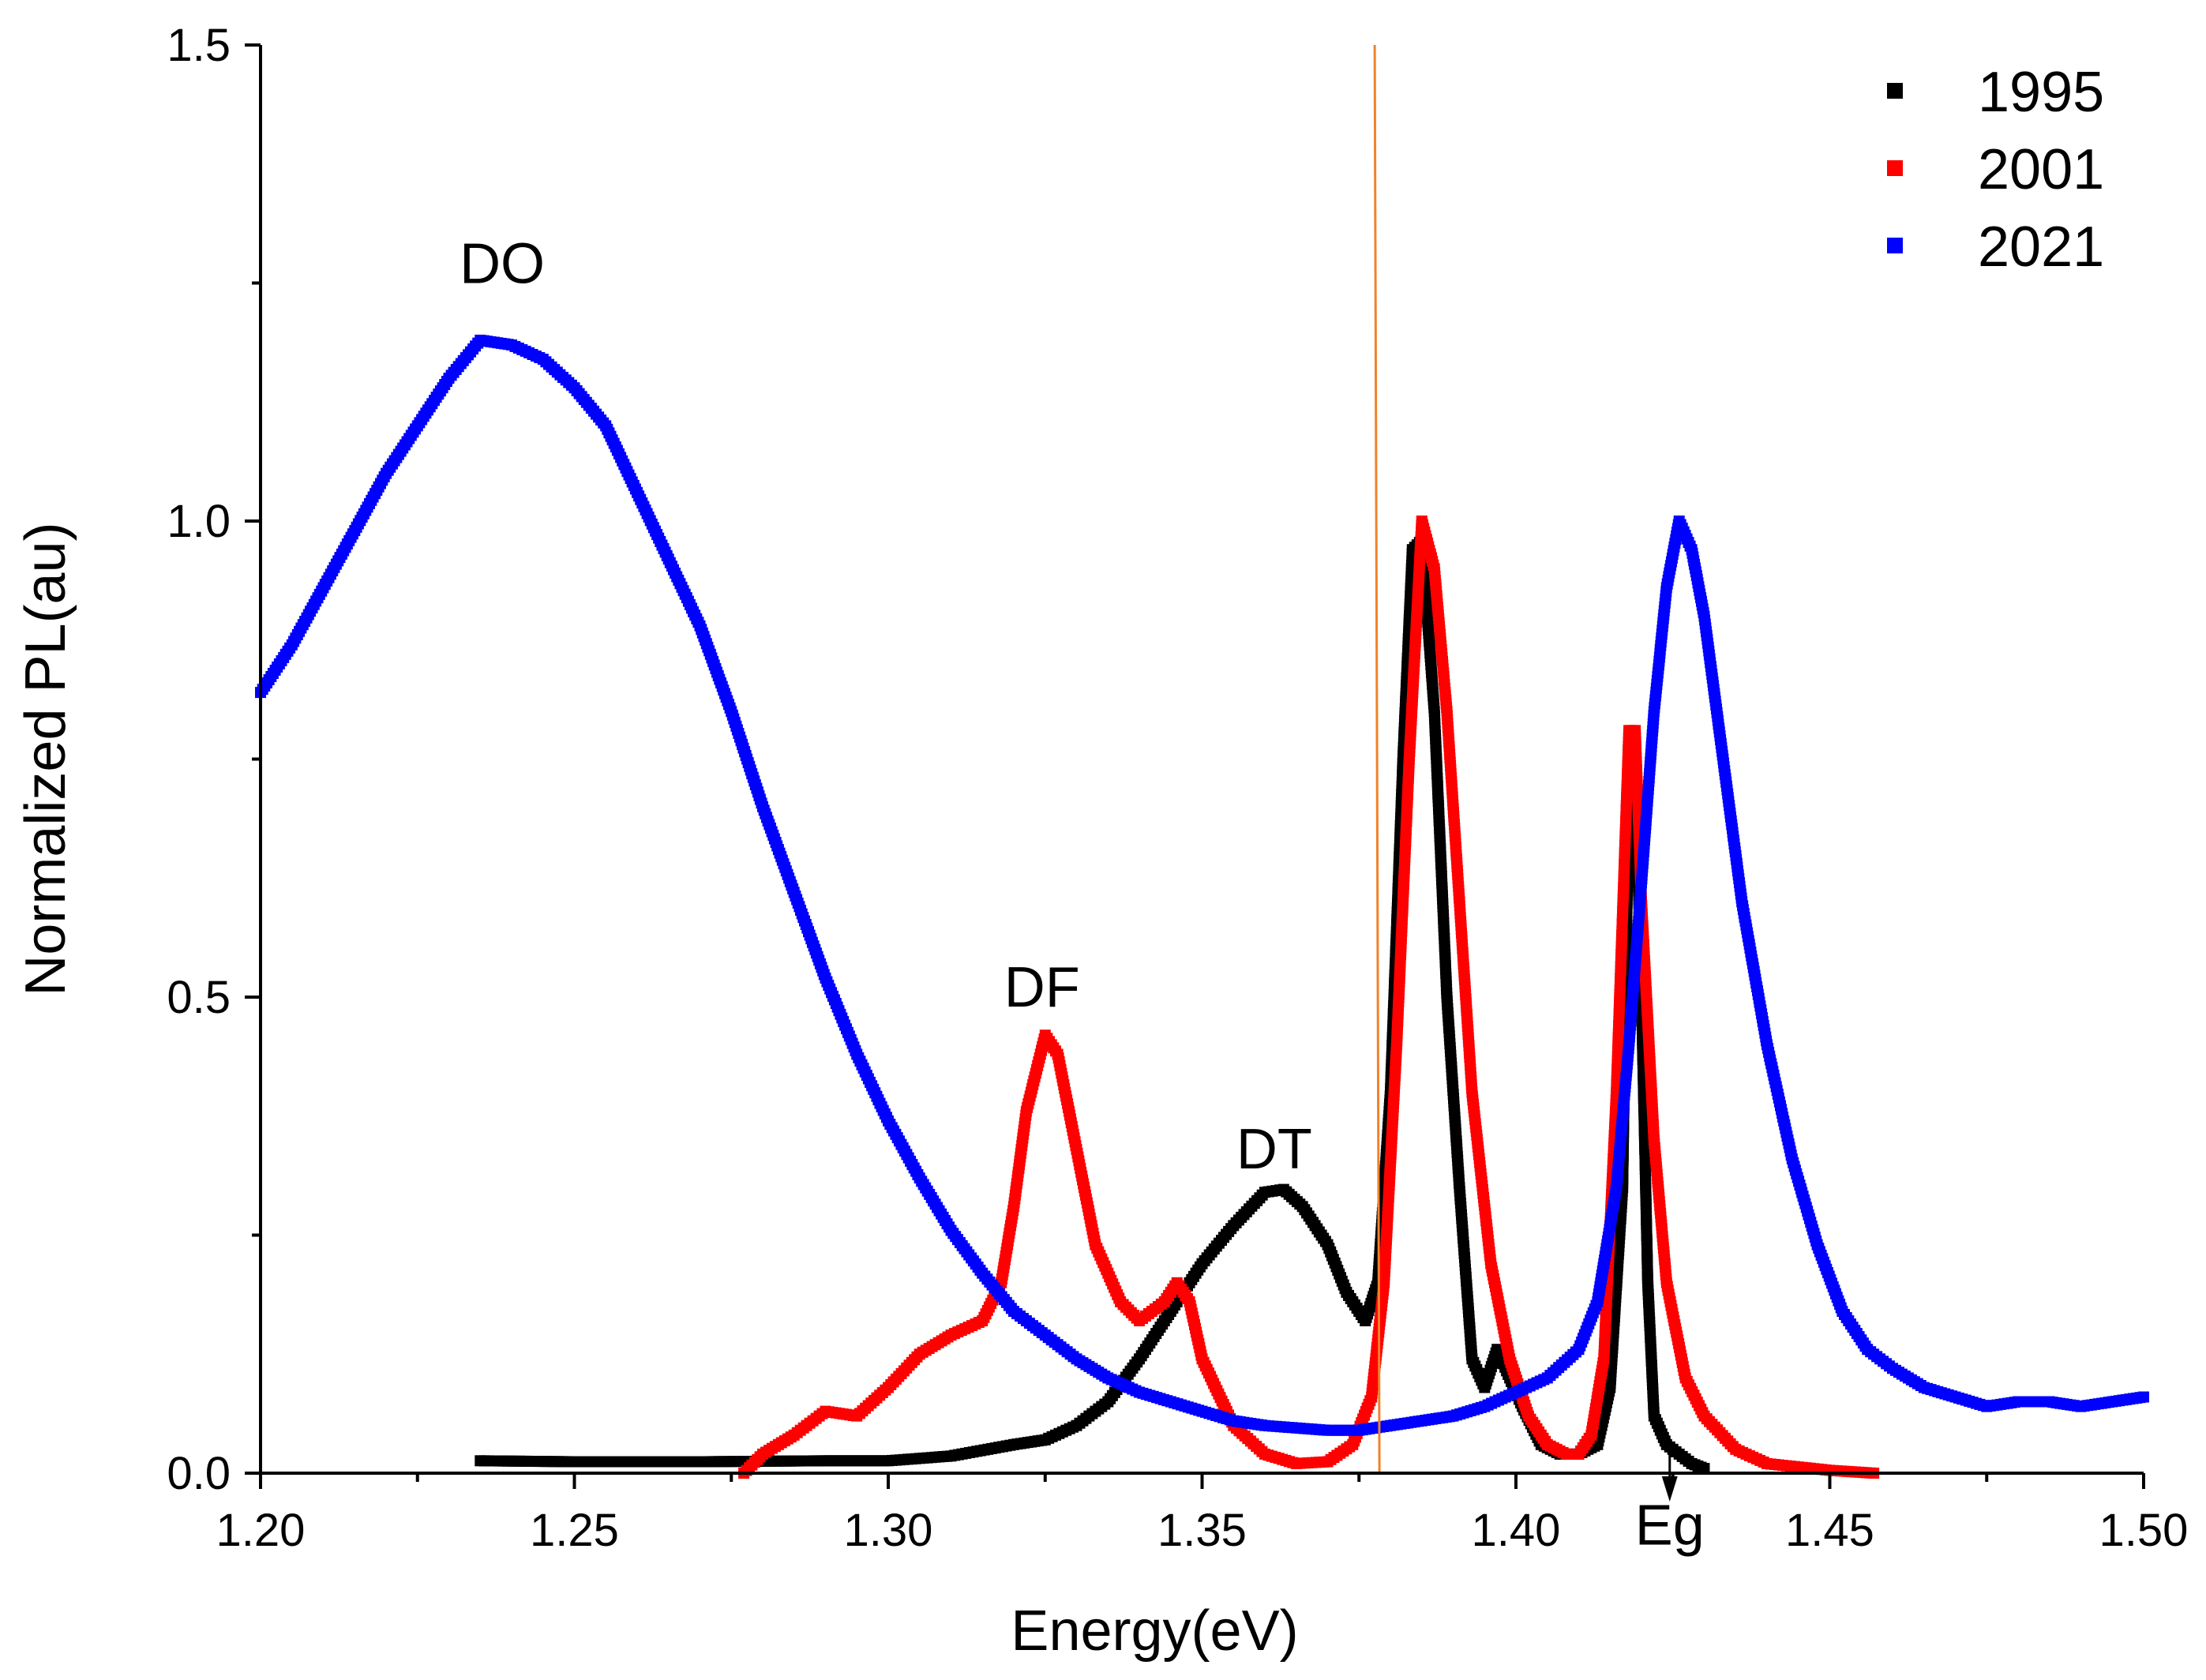 Image resolution: width=2206 pixels, height=1680 pixels. I want to click on y-tick-label: 0.0, so click(199, 1473).